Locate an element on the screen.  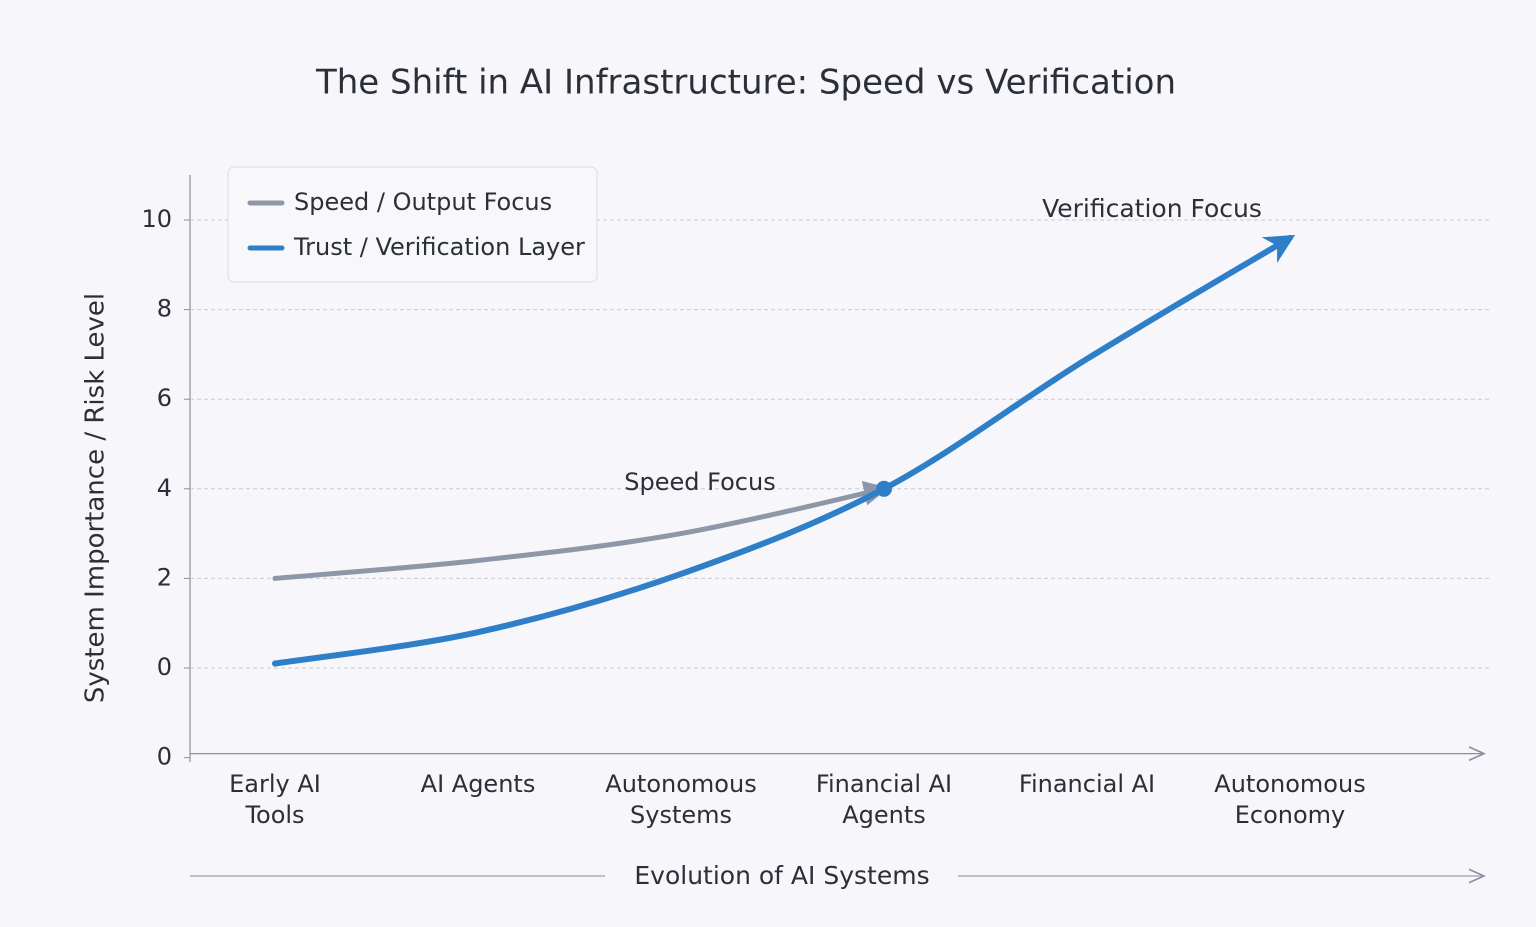
annotation: Speed Focus is located at coordinates (699, 482).